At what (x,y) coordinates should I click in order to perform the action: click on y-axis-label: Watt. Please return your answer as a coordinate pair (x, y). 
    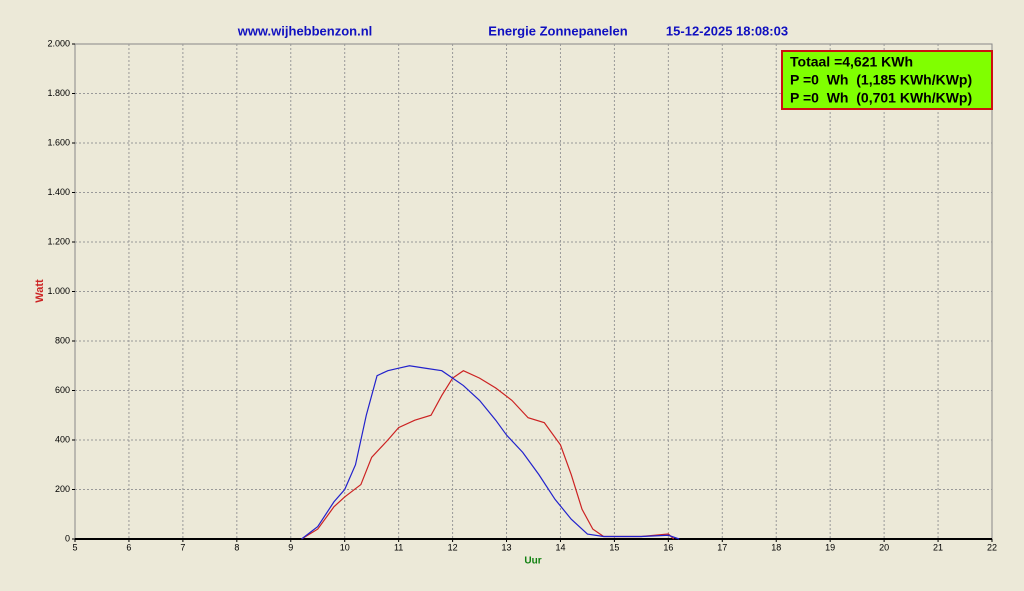
    Looking at the image, I should click on (40, 291).